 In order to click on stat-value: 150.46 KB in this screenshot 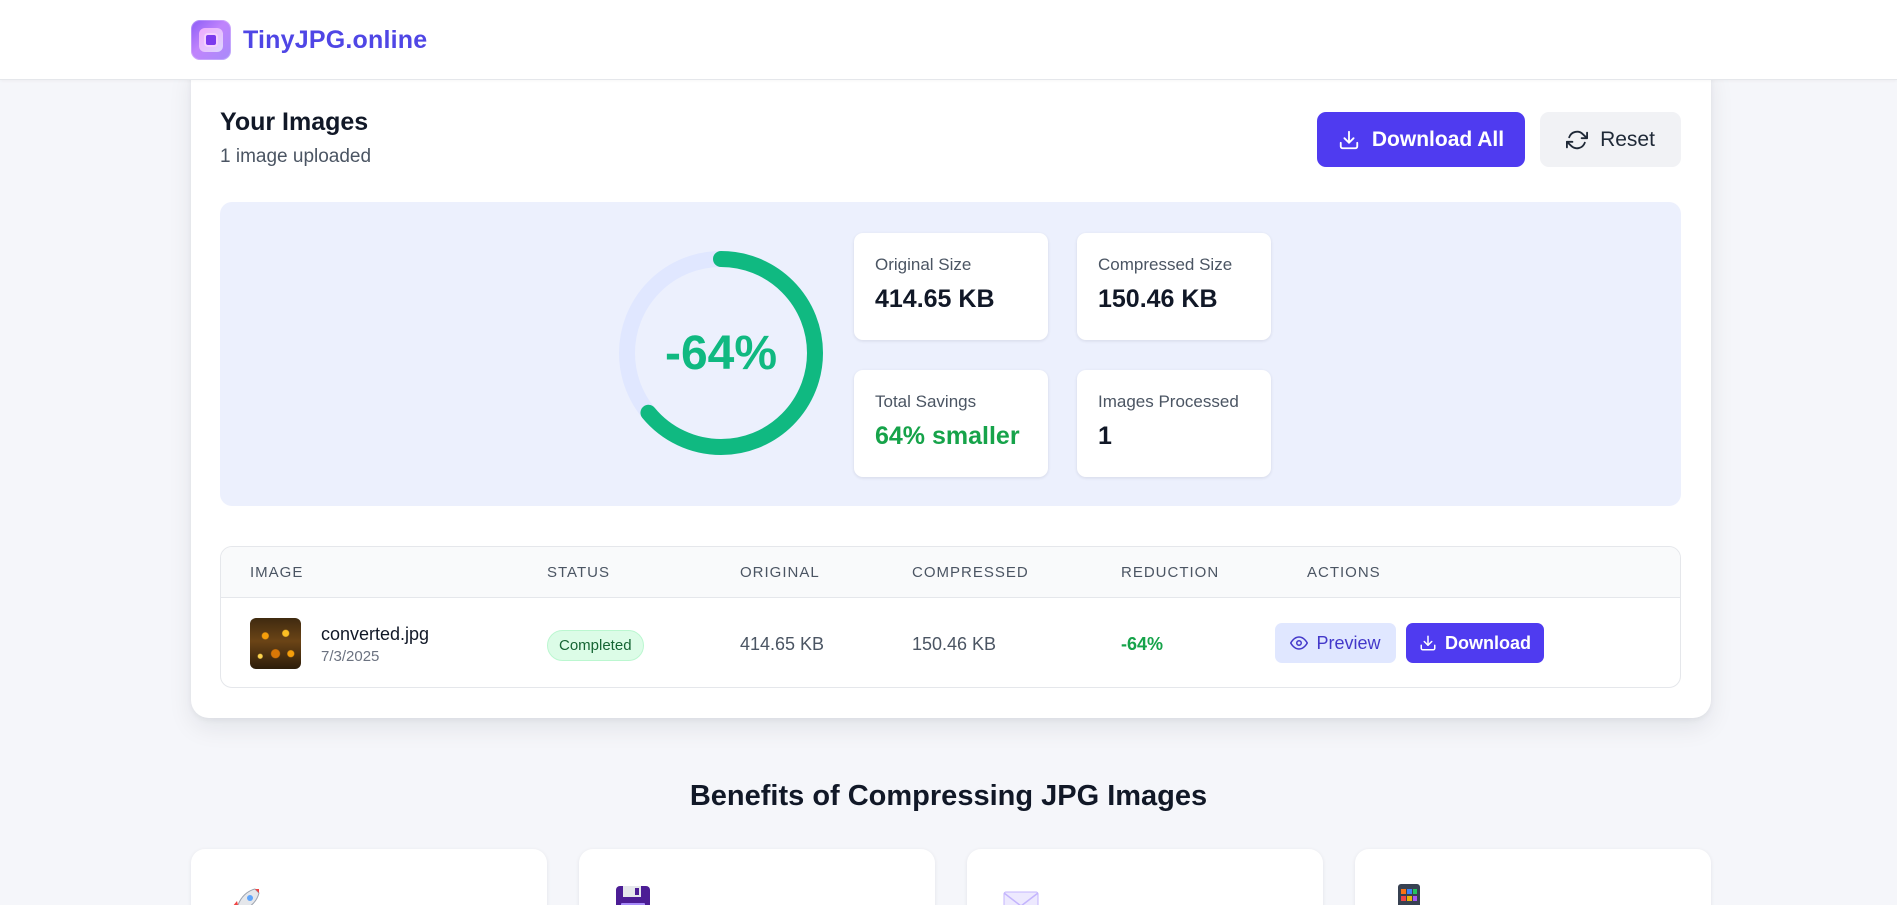, I will do `click(1158, 299)`.